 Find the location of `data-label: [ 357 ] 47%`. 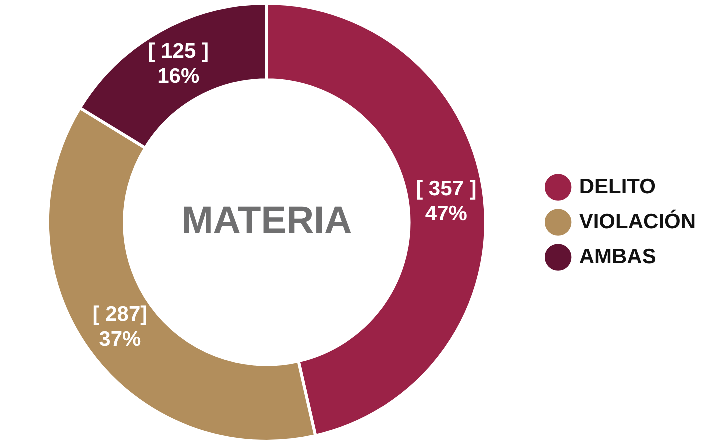

data-label: [ 357 ] 47% is located at coordinates (446, 202).